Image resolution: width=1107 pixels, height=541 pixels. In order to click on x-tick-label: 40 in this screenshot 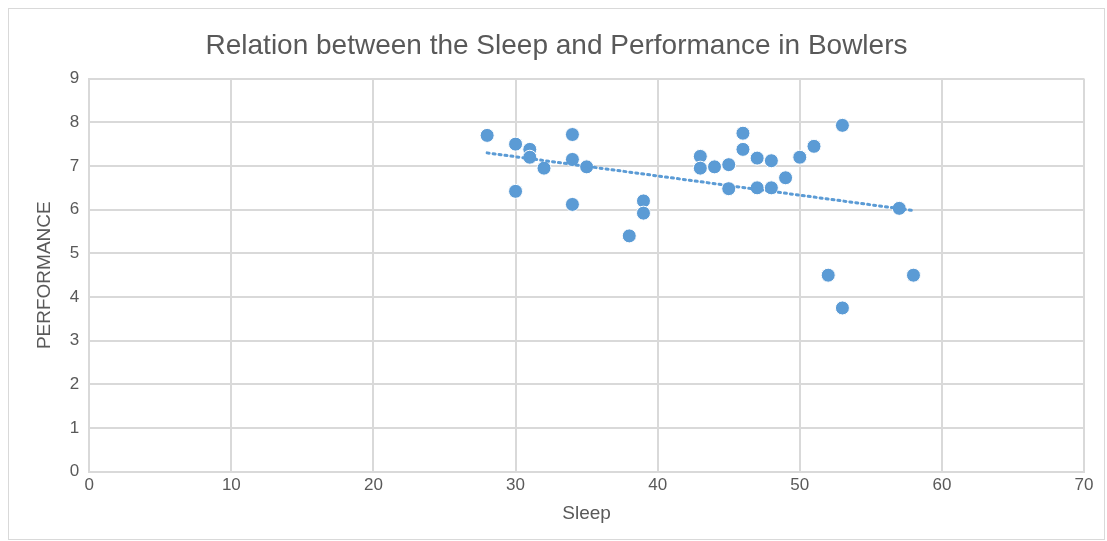, I will do `click(658, 484)`.